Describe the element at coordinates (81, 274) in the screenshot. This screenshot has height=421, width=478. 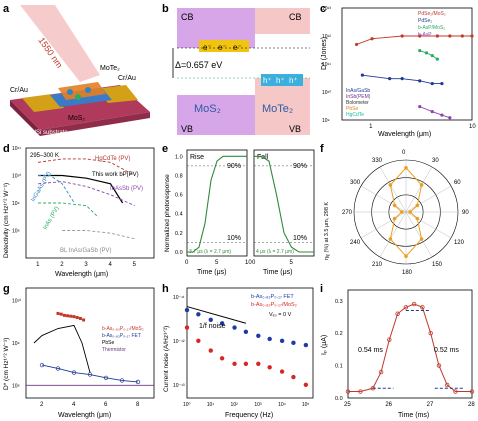
I see `panel-d-xlabel: Wavelength (μm)` at that location.